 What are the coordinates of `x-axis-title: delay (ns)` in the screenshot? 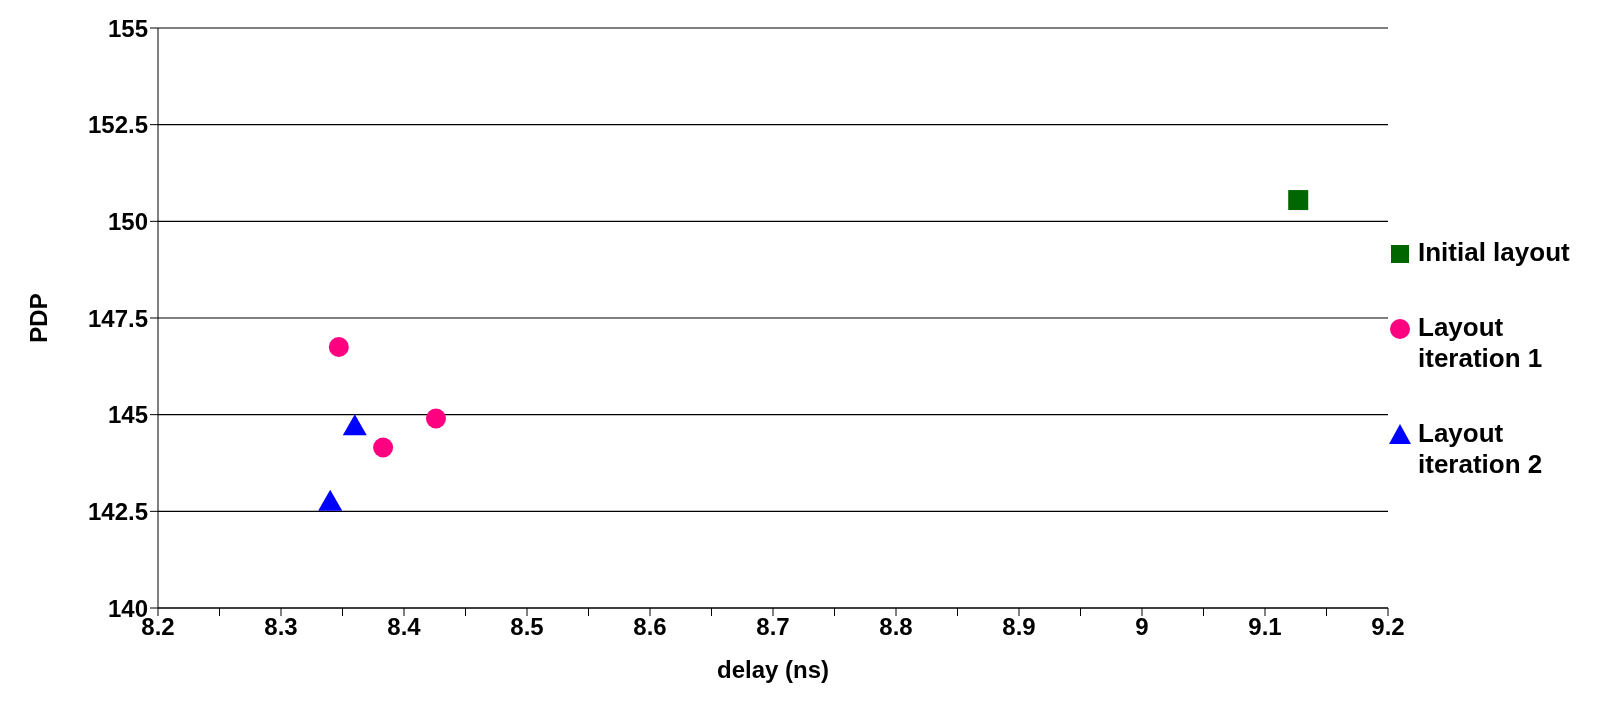 It's located at (773, 669).